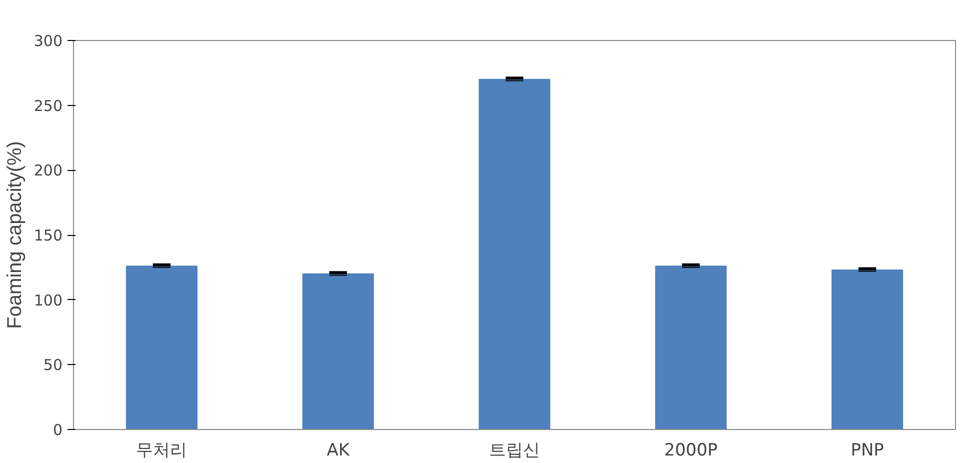  Describe the element at coordinates (48, 41) in the screenshot. I see `y-tick-label: 300` at that location.